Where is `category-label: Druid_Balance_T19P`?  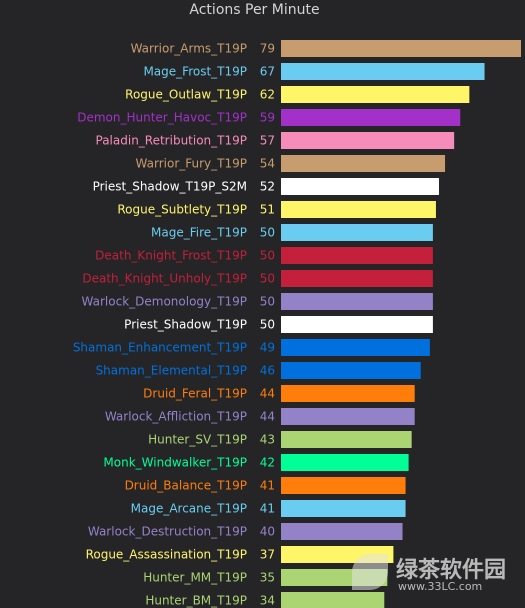
category-label: Druid_Balance_T19P is located at coordinates (186, 486).